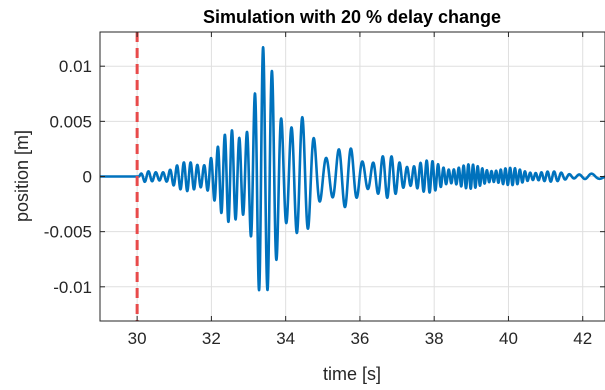 This screenshot has height=390, width=605. What do you see at coordinates (352, 17) in the screenshot?
I see `chart-title: Simulation with 20 % delay change` at bounding box center [352, 17].